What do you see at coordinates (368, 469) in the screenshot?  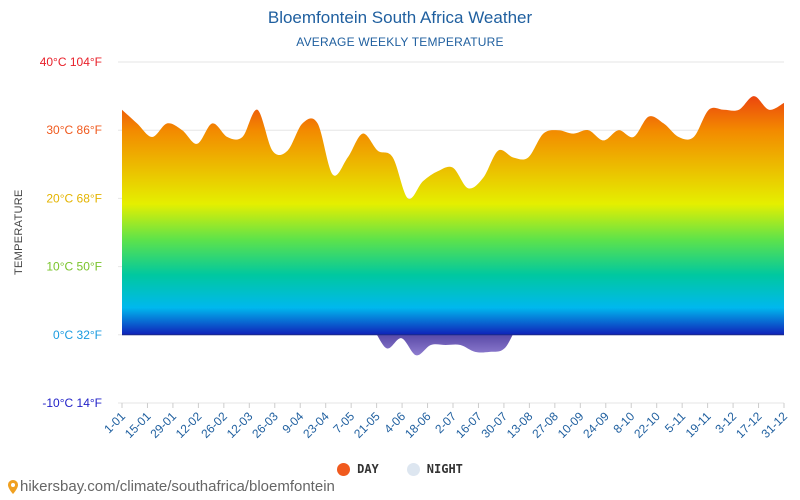 I see `legend-day-label: DAY` at bounding box center [368, 469].